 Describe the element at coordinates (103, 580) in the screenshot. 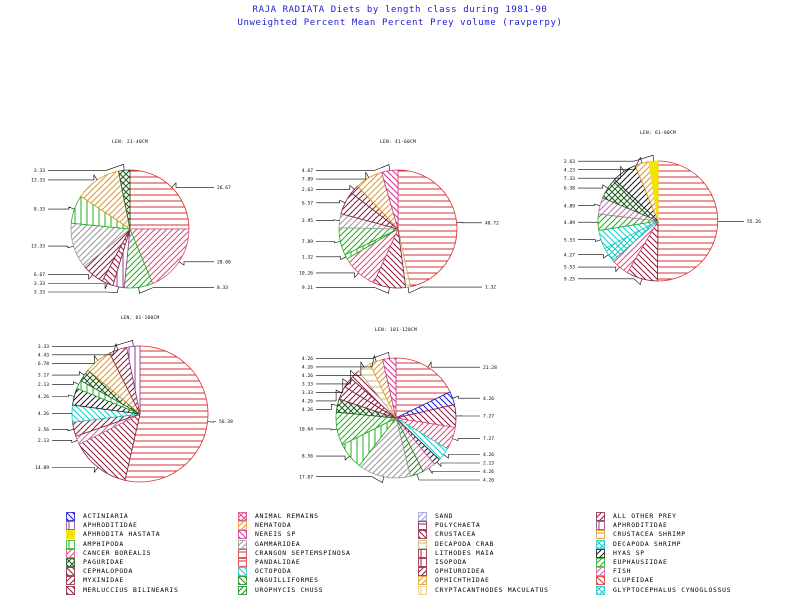

I see `legend-label: MYXINIDAE` at that location.